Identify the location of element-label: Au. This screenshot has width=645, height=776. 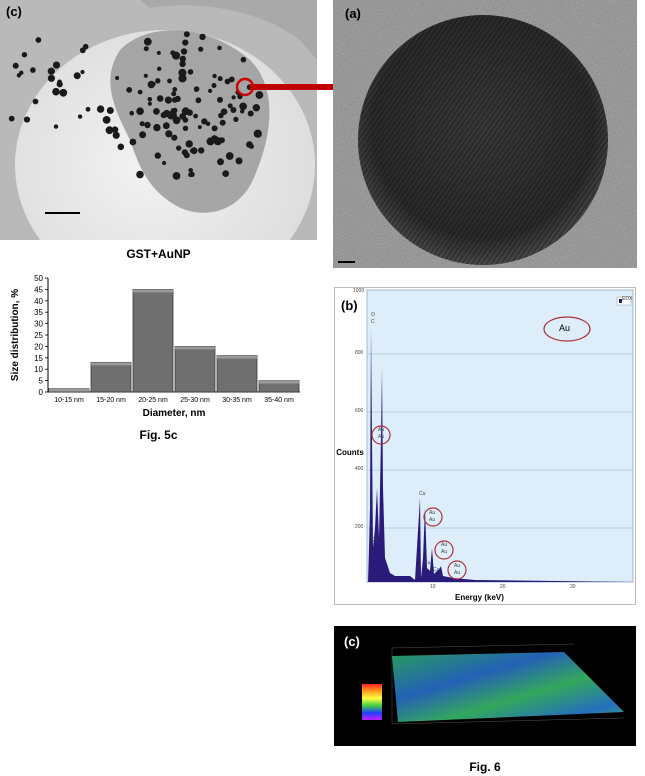
(565, 328).